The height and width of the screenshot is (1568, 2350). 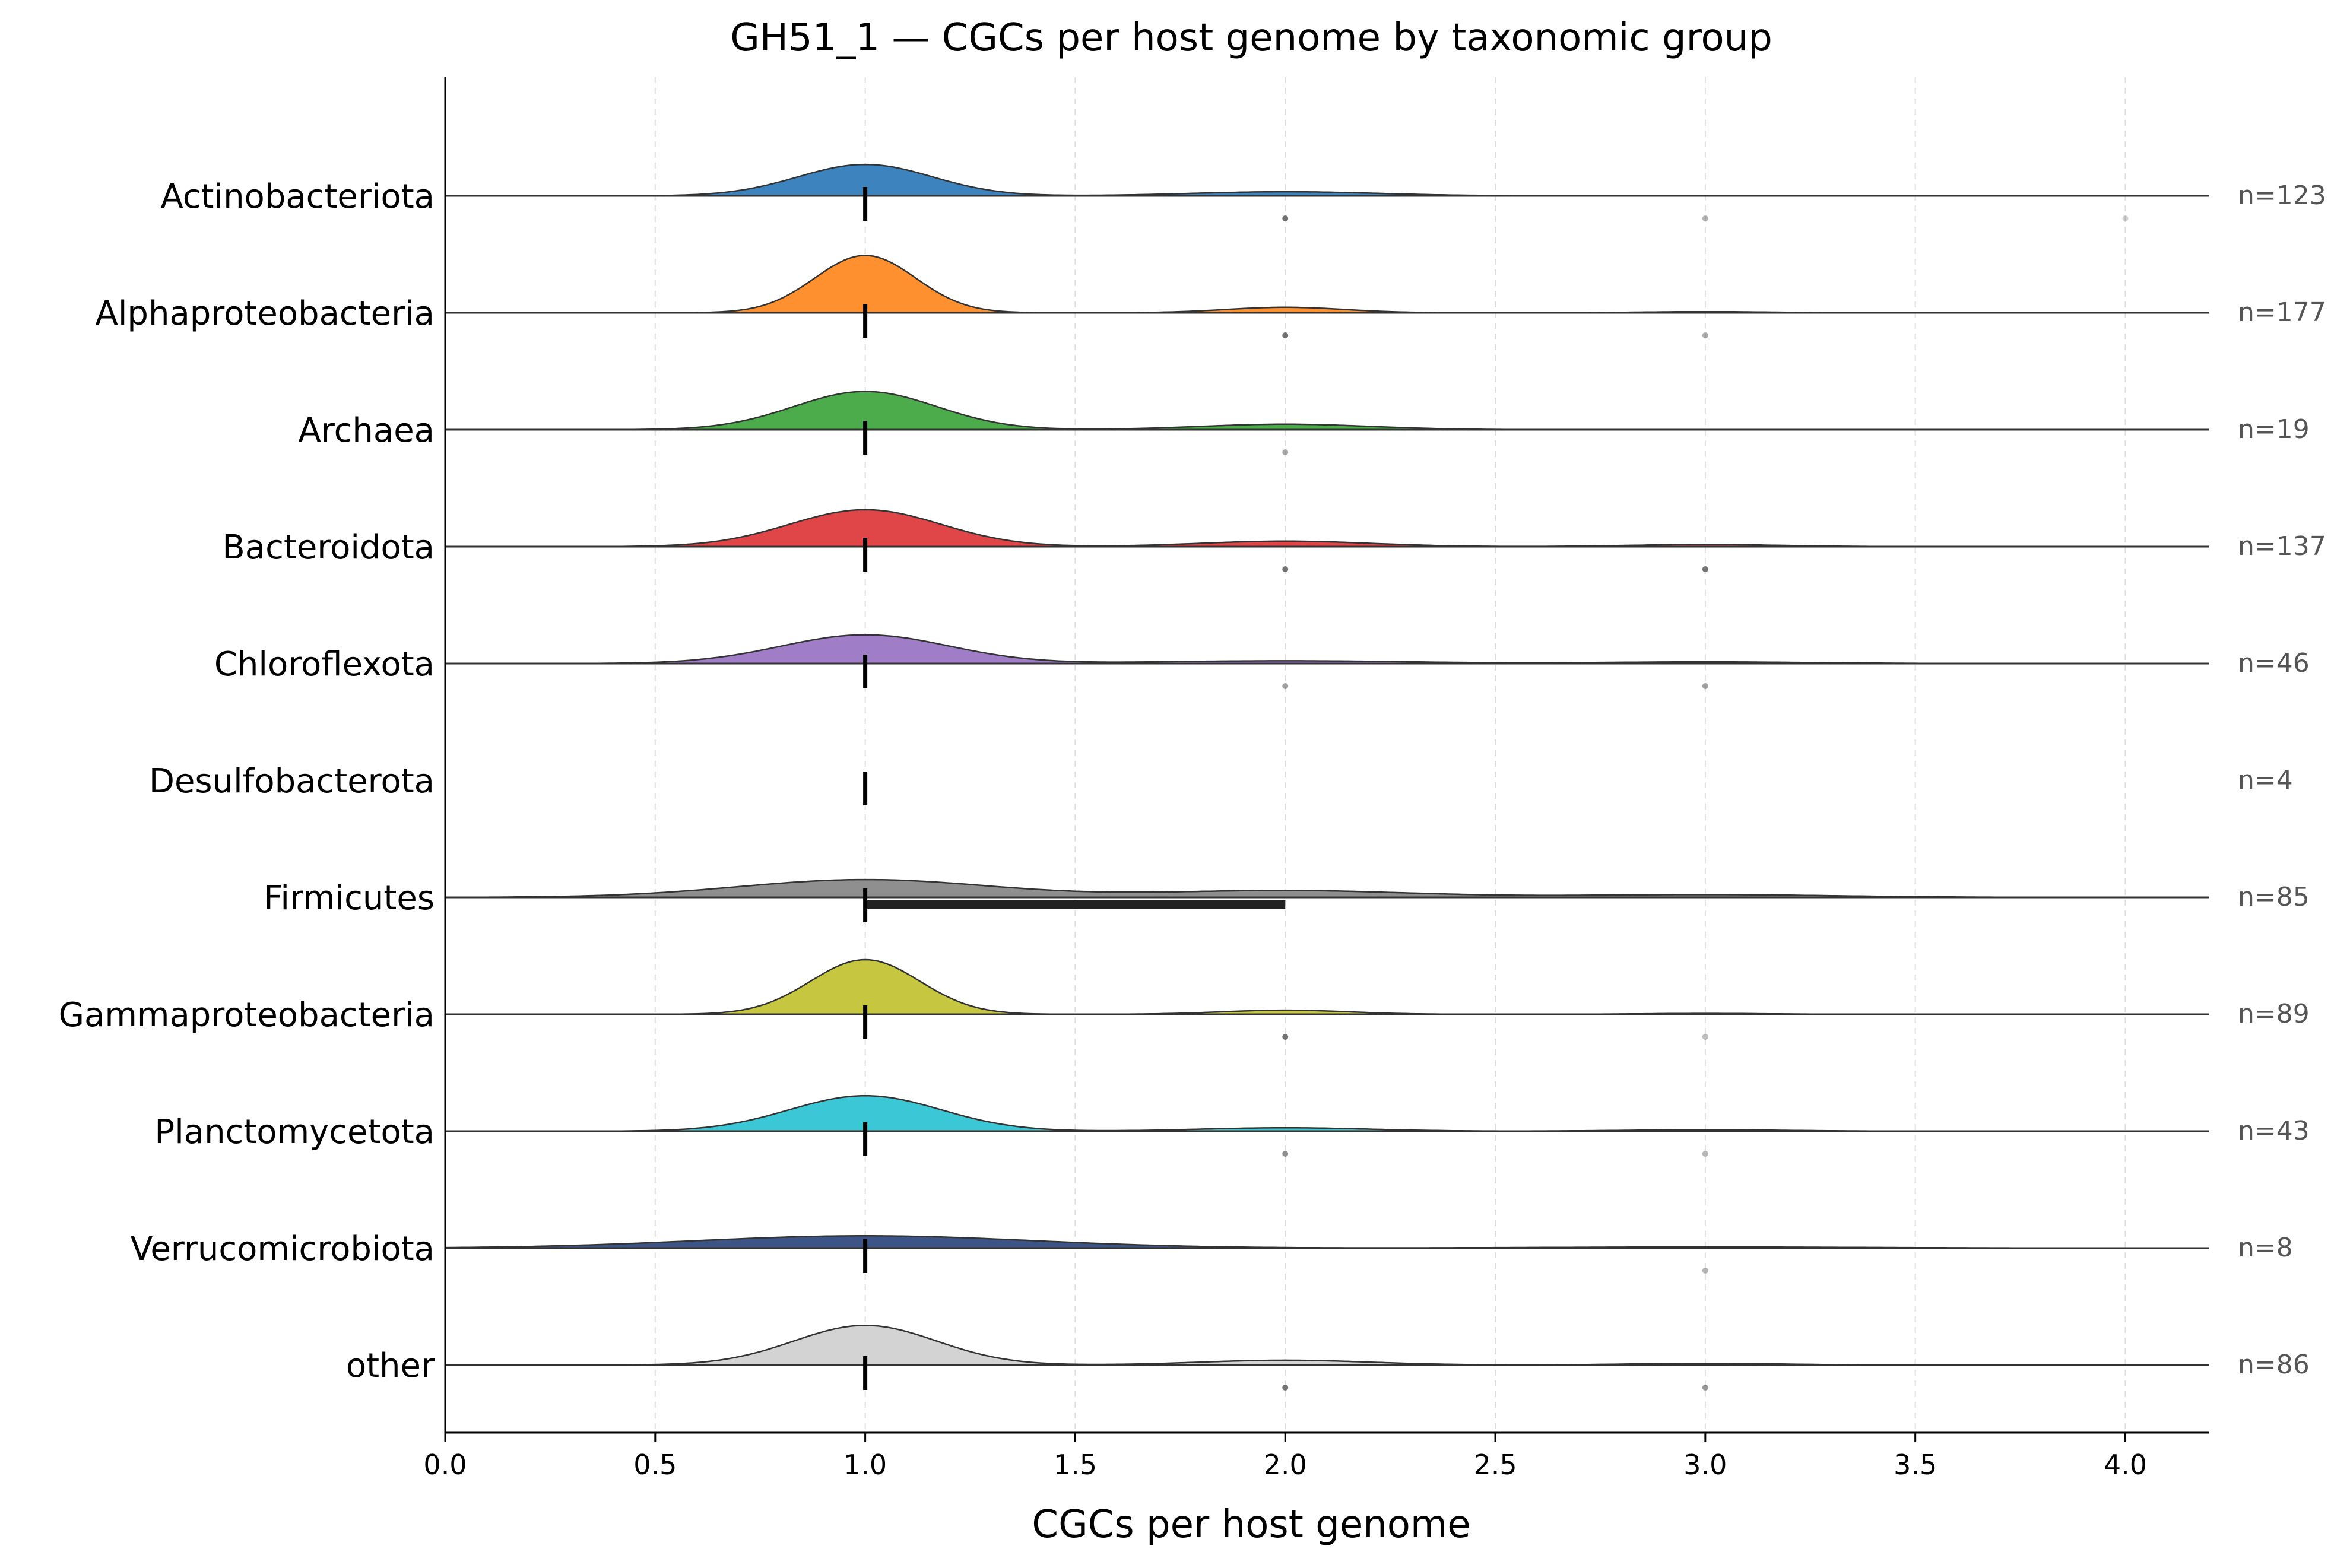 I want to click on n-label-planctomycetota: n=43, so click(x=2274, y=1131).